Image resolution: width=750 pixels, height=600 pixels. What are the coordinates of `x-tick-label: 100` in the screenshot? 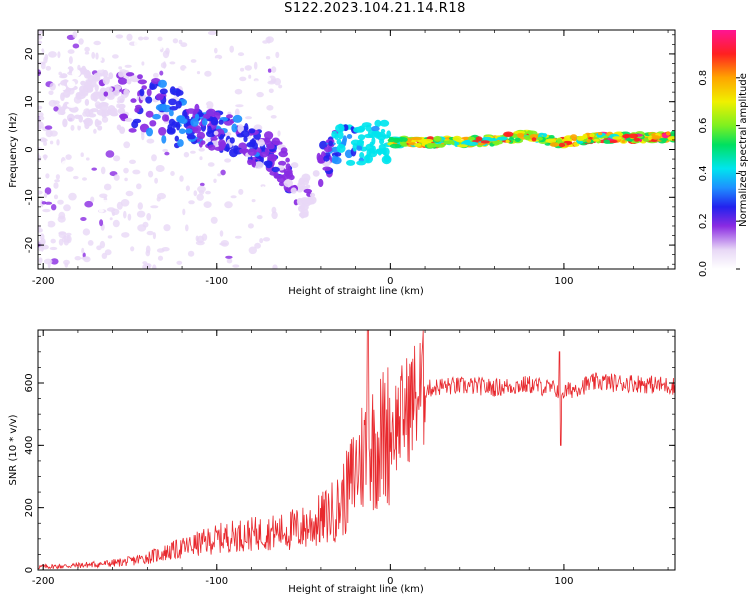 It's located at (563, 281).